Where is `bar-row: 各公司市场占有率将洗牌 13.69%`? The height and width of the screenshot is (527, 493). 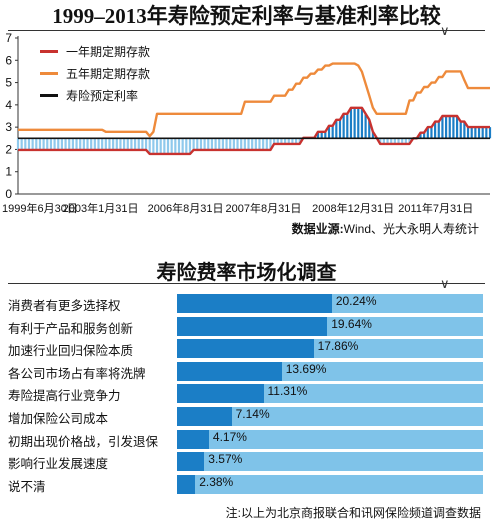 bar-row: 各公司市场占有率将洗牌 13.69% is located at coordinates (246, 371).